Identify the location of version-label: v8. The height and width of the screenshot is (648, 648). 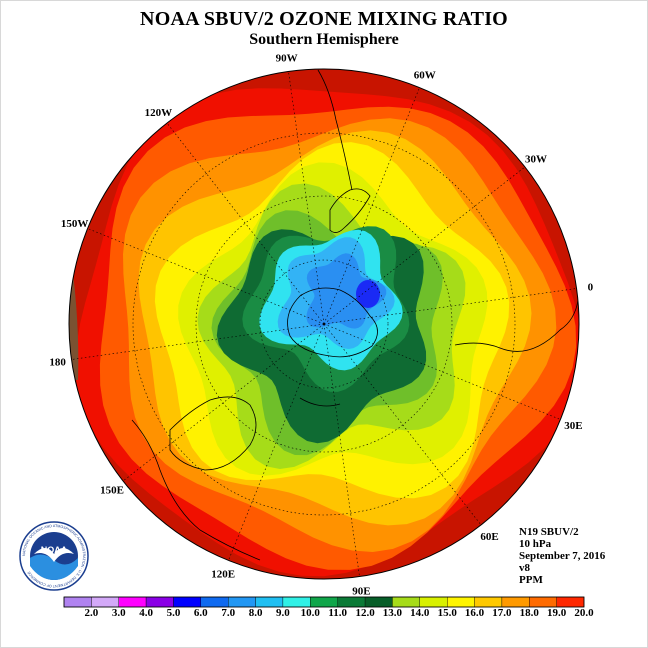
(524, 568).